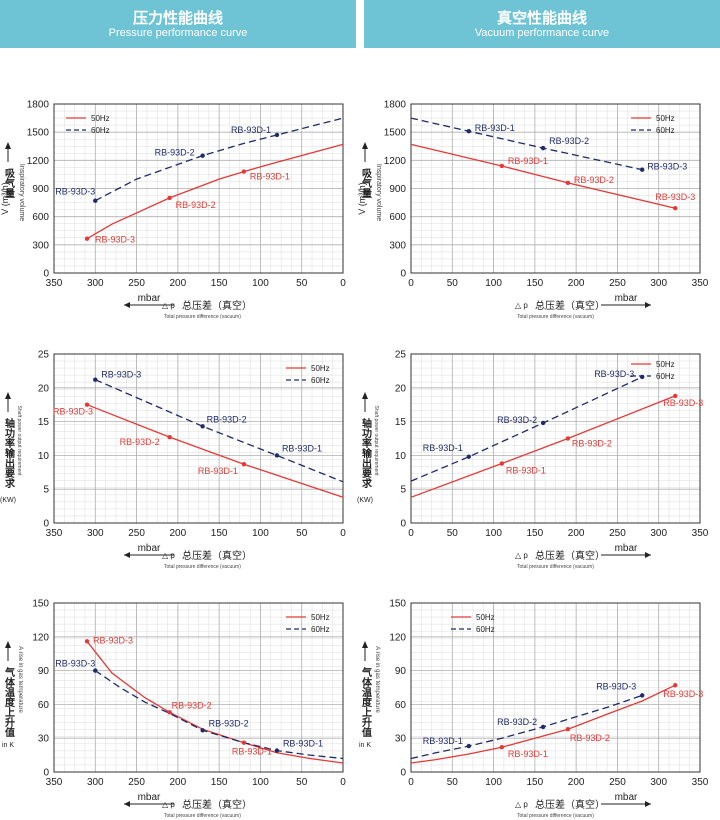 The height and width of the screenshot is (820, 720). Describe the element at coordinates (40, 245) in the screenshot. I see `y-tick-label: 300` at that location.